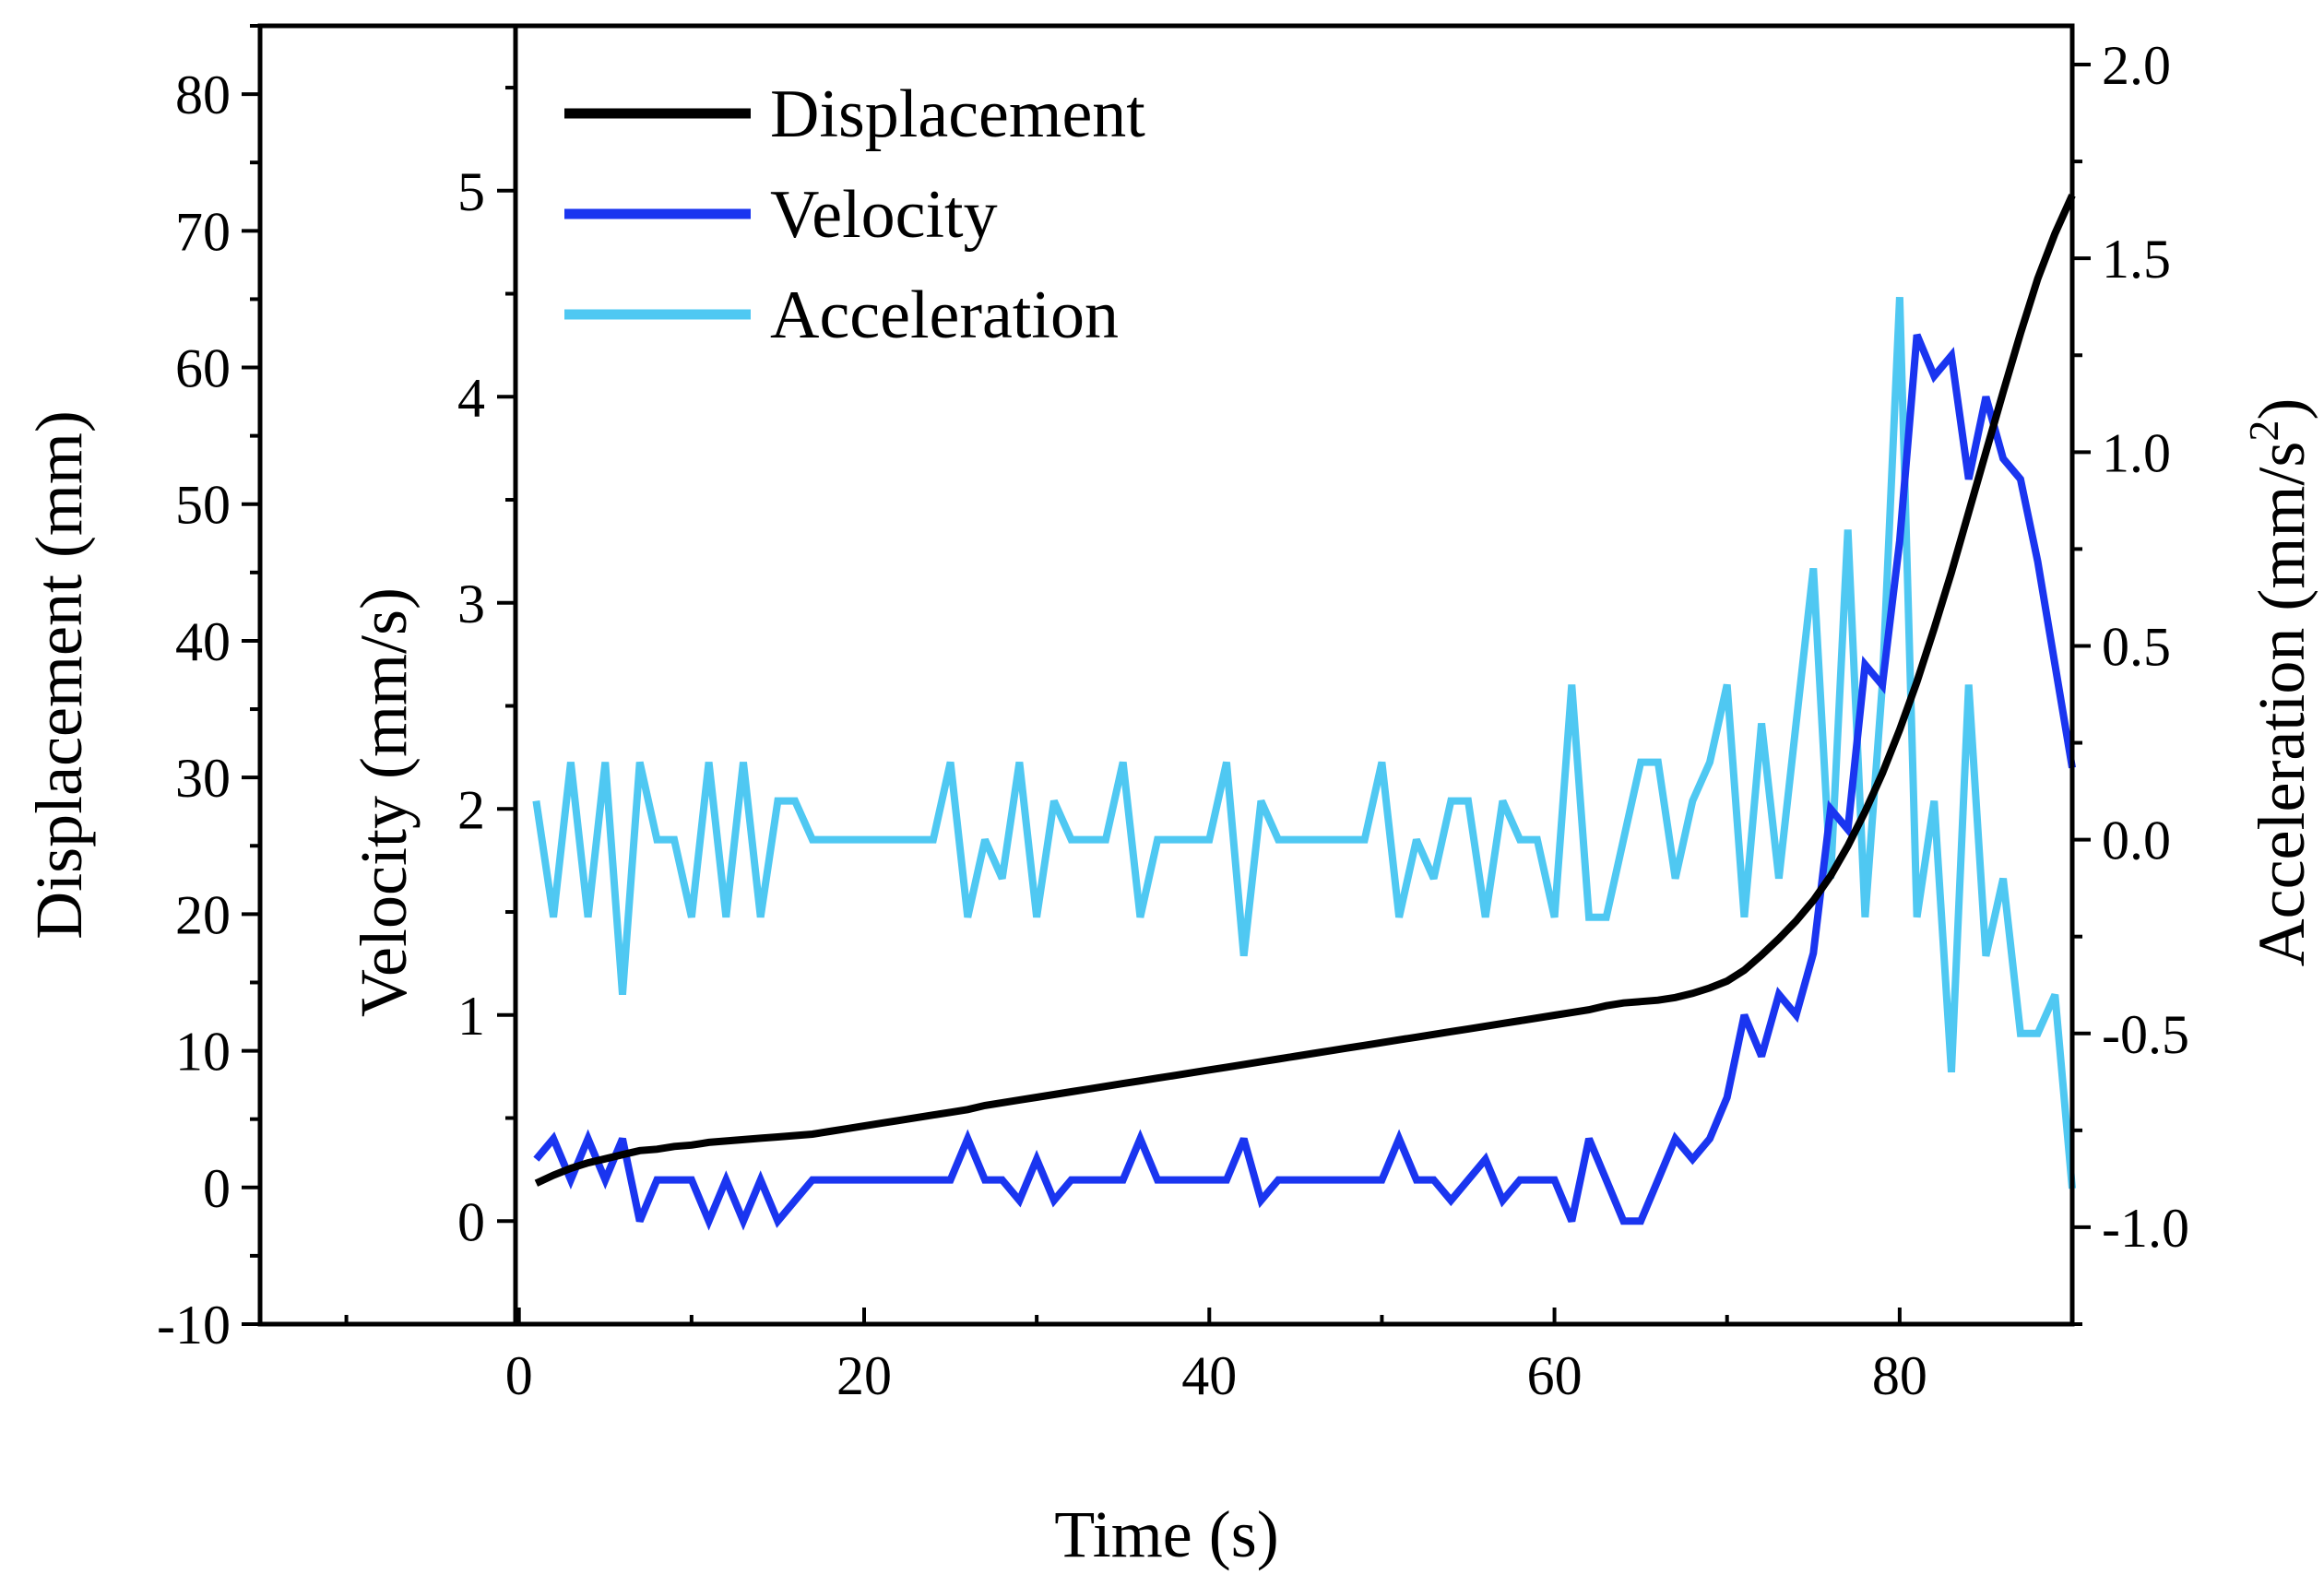 The width and height of the screenshot is (2324, 1586). Describe the element at coordinates (1899, 1375) in the screenshot. I see `x-tick-label: 80` at that location.